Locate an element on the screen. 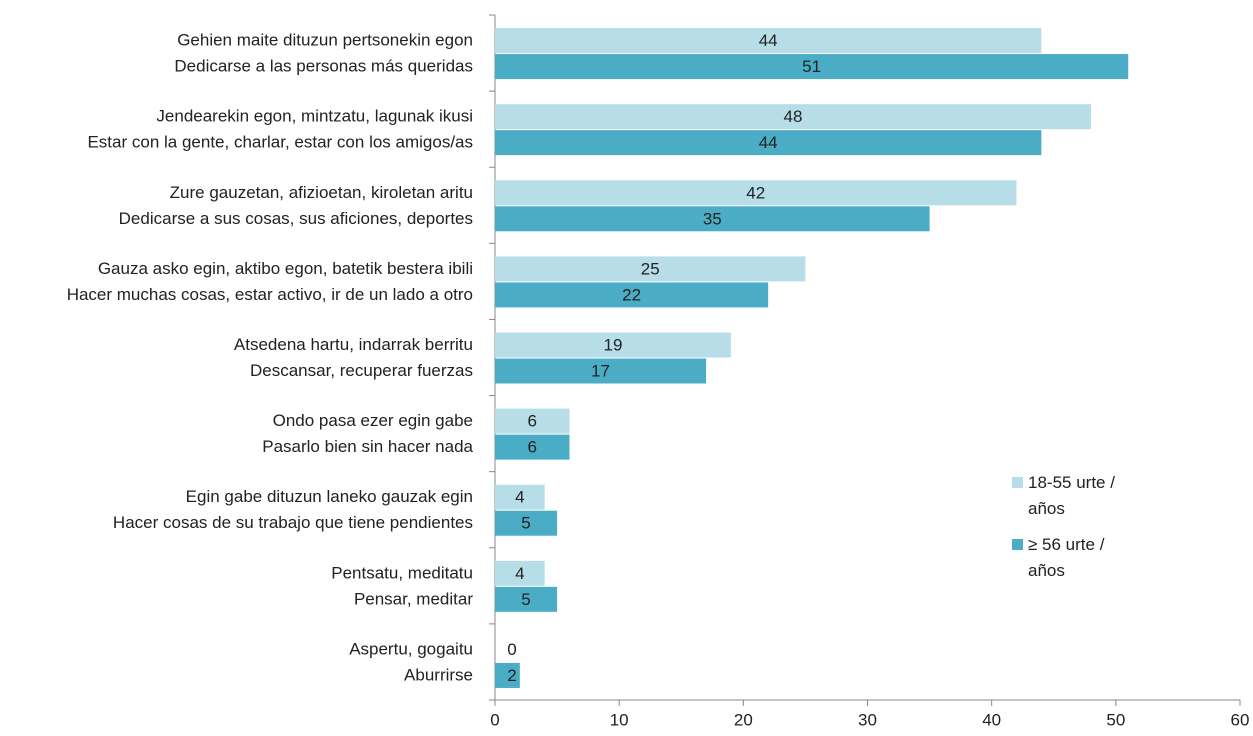  category-label: Dedicarse a las personas más queridas is located at coordinates (323, 66).